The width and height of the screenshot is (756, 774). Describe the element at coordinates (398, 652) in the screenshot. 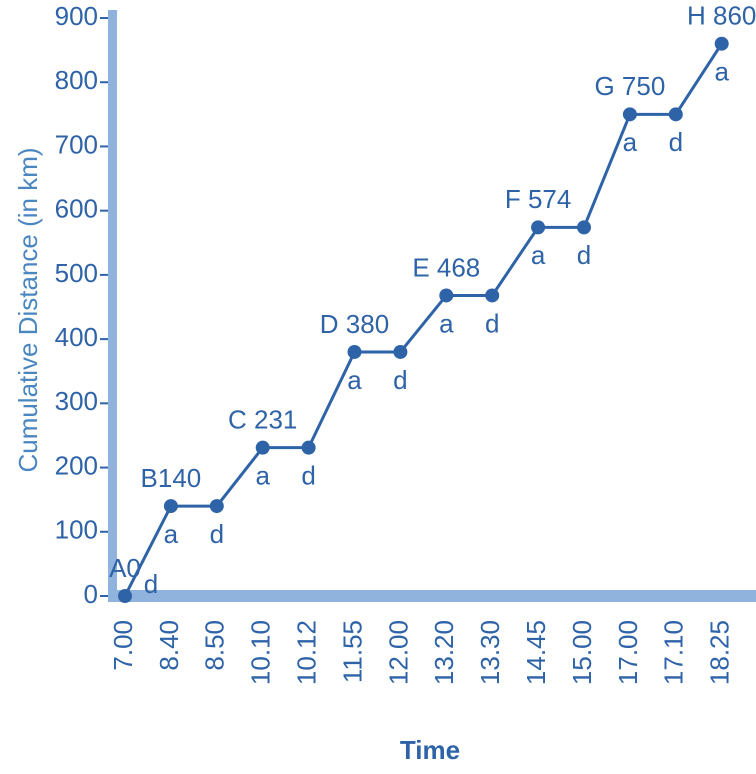

I see `x-tick-label: 12.00` at that location.